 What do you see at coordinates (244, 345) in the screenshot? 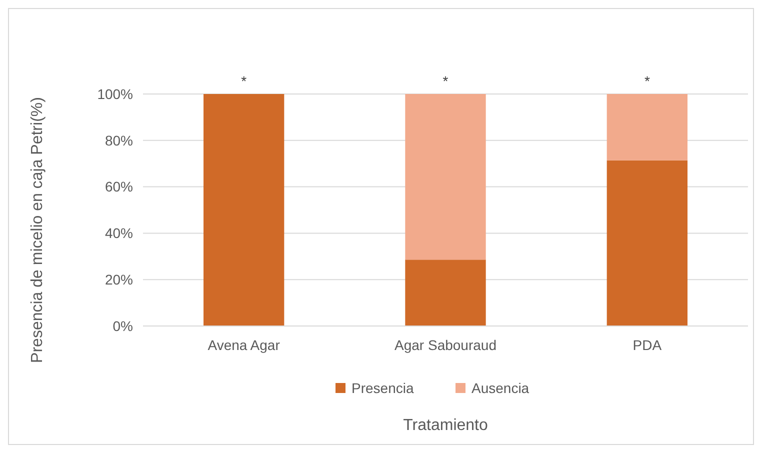
I see `x-tick-label: Avena Agar` at bounding box center [244, 345].